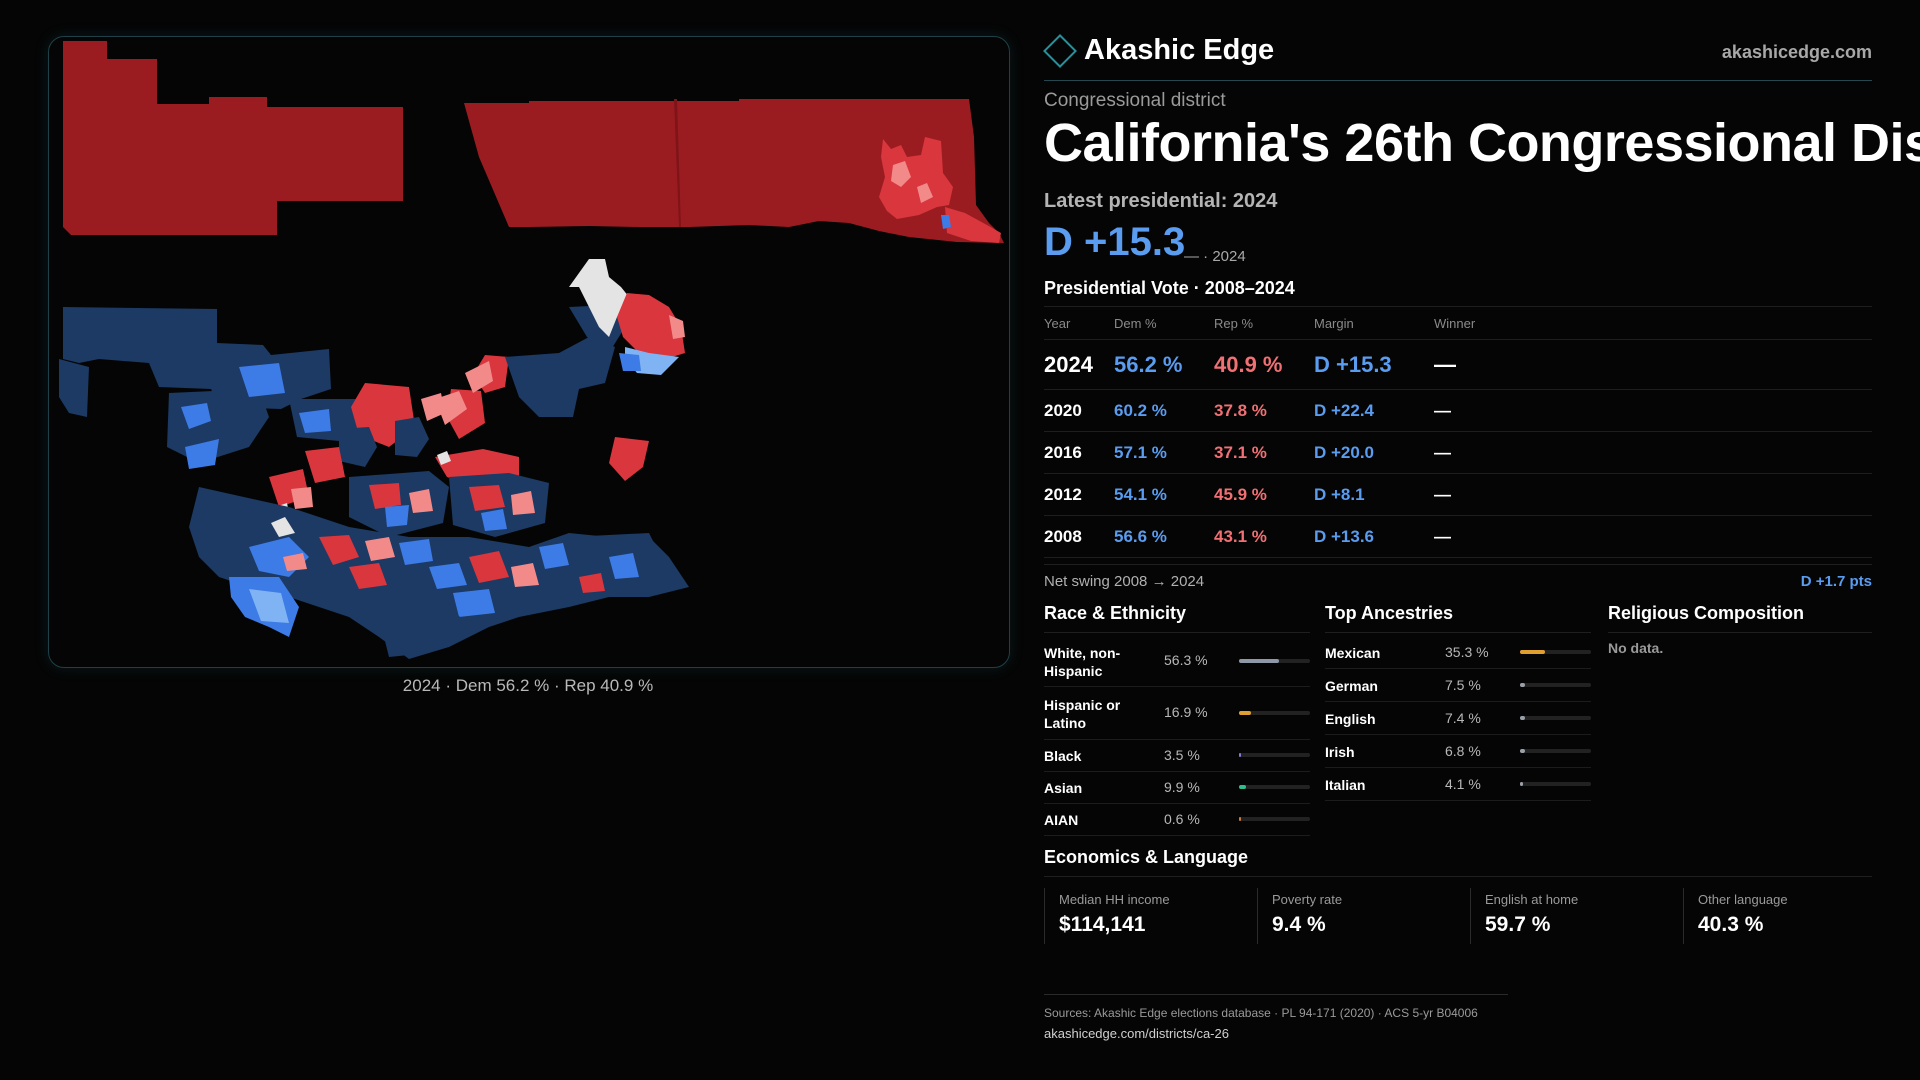  What do you see at coordinates (1060, 50) in the screenshot?
I see `diamond-logo-icon` at bounding box center [1060, 50].